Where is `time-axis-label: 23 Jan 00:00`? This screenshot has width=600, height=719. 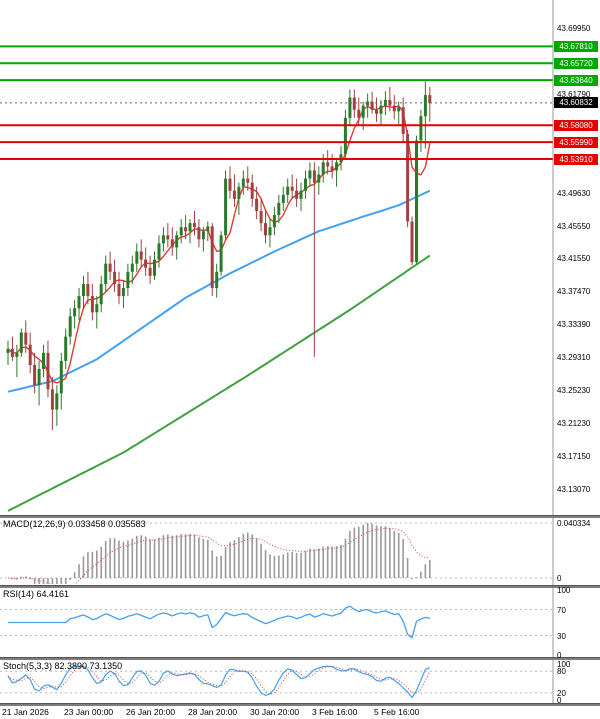
time-axis-label: 23 Jan 00:00 is located at coordinates (89, 712).